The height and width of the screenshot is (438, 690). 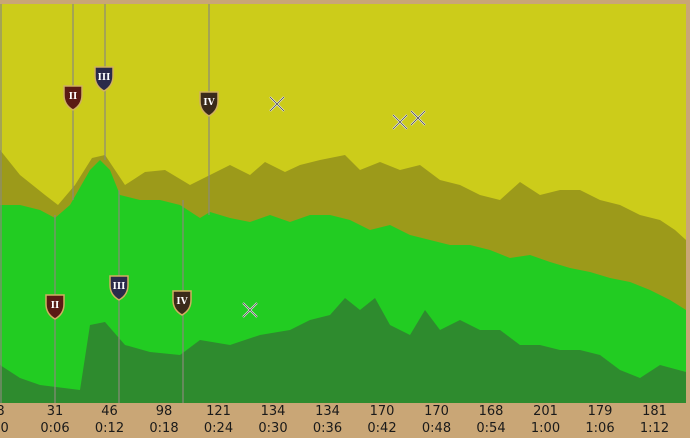 What do you see at coordinates (600, 411) in the screenshot?
I see `count-label: 179` at bounding box center [600, 411].